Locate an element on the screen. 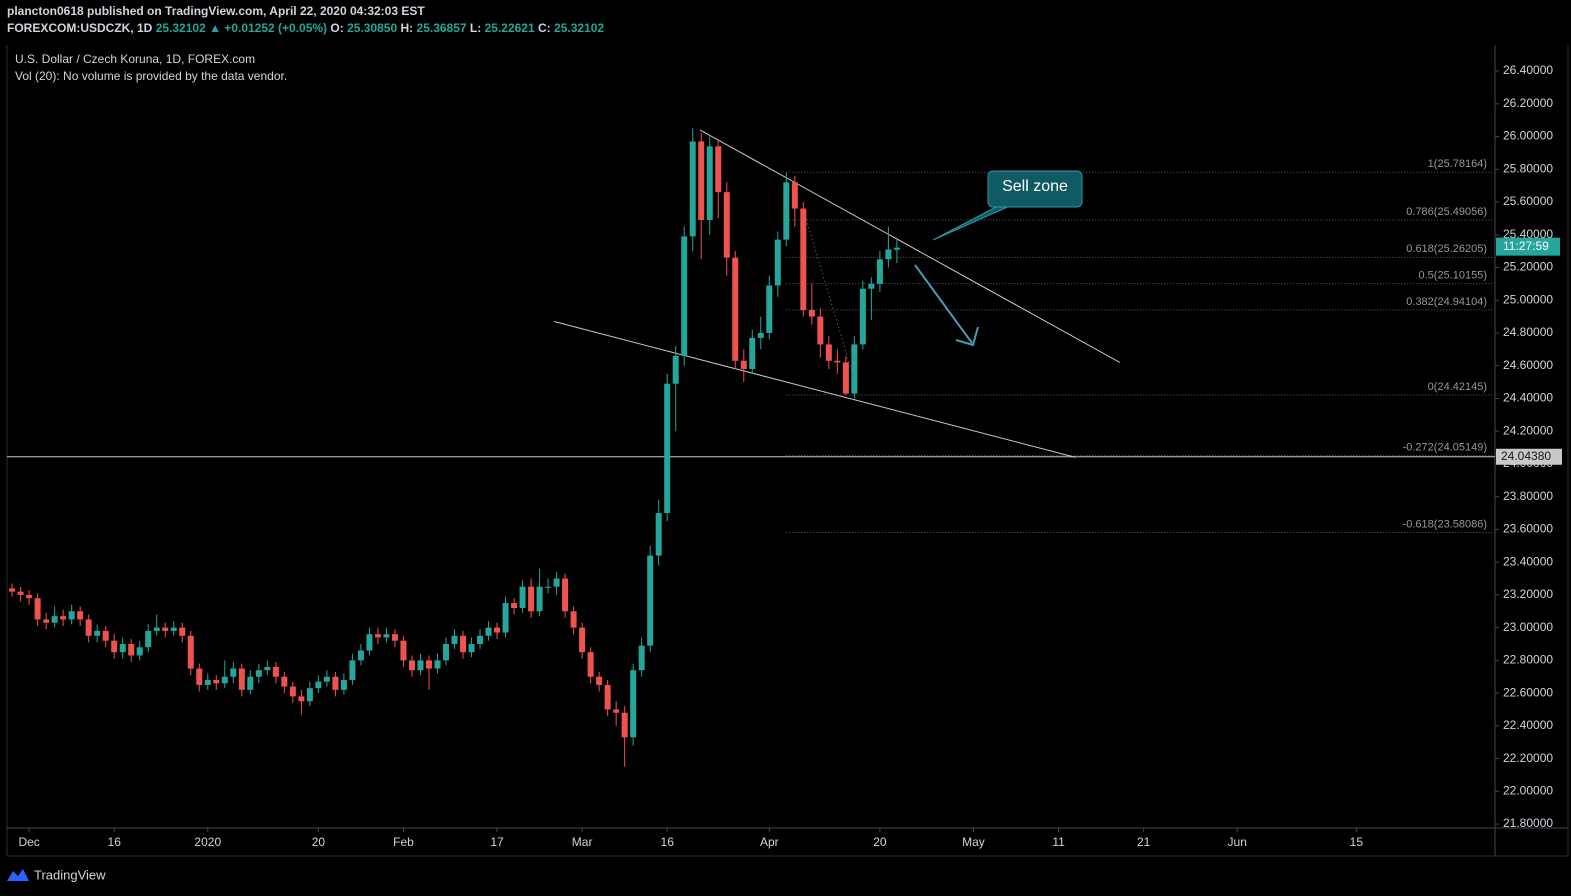 The height and width of the screenshot is (896, 1571). ohlc-value: 25.32102 is located at coordinates (579, 28).